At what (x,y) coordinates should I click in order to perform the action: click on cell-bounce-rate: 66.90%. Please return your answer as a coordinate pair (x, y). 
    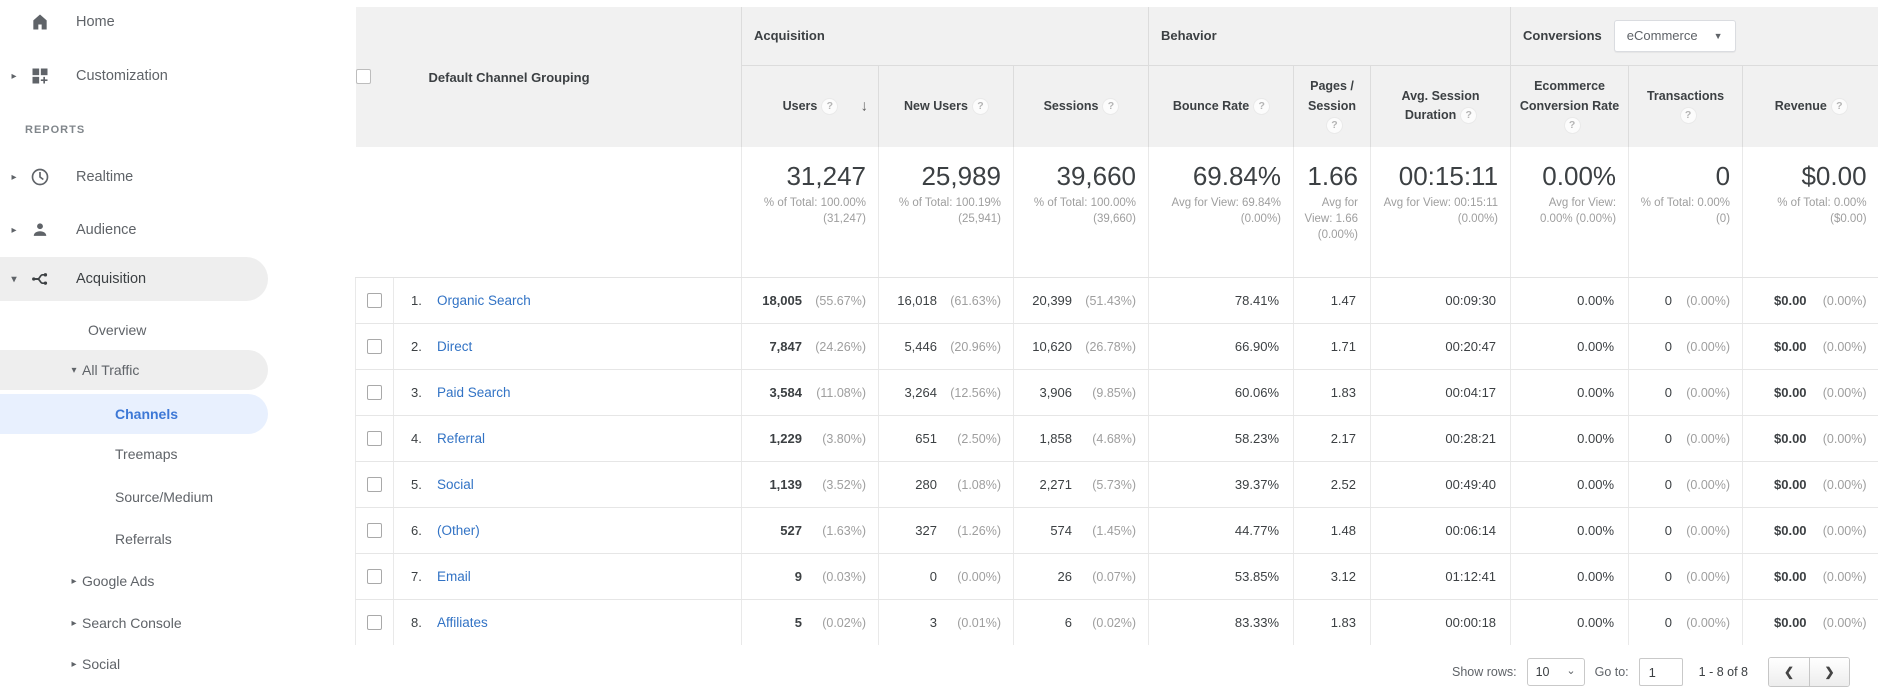
    Looking at the image, I should click on (1221, 346).